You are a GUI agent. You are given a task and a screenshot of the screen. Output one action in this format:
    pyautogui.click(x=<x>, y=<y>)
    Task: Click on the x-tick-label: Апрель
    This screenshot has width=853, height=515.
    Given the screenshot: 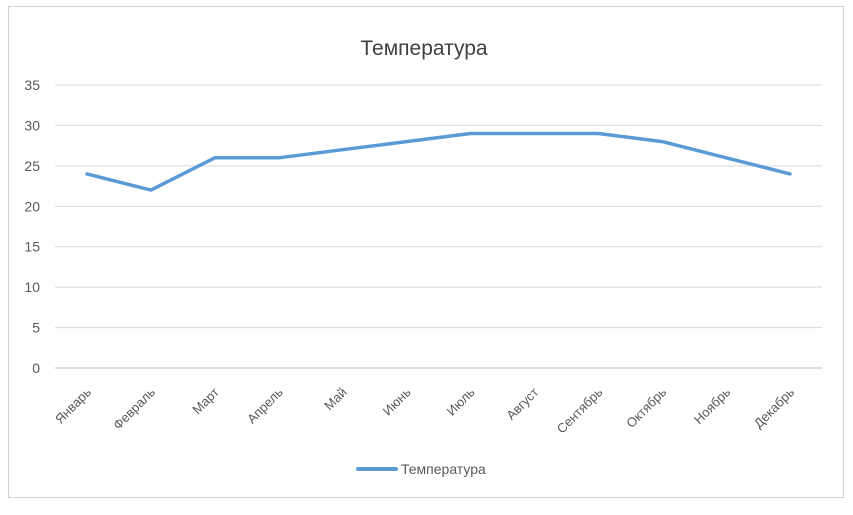 What is the action you would take?
    pyautogui.click(x=265, y=405)
    